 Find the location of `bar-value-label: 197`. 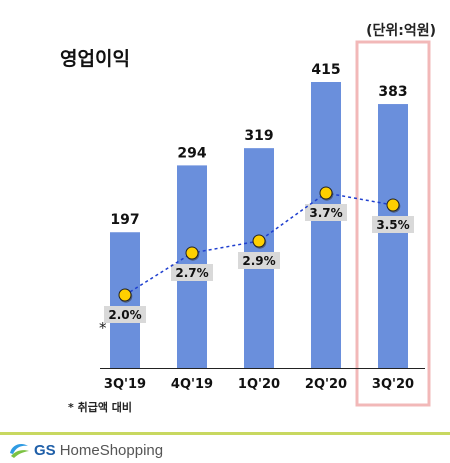

bar-value-label: 197 is located at coordinates (124, 220).